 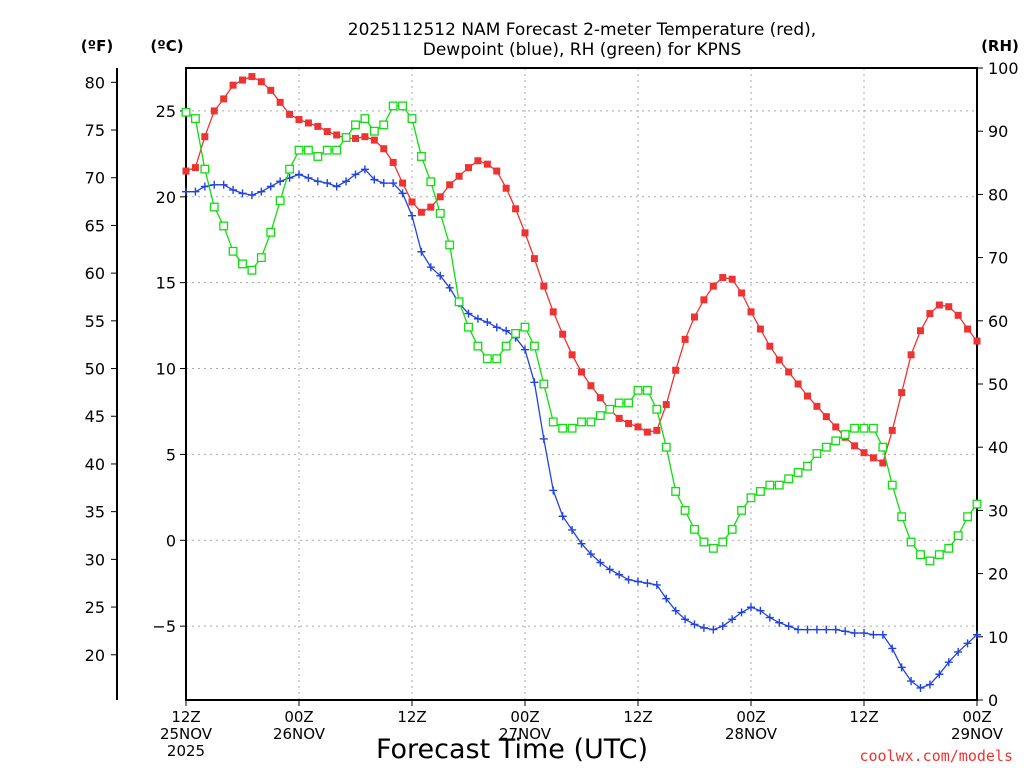 What do you see at coordinates (95, 82) in the screenshot?
I see `fahrenheit-tick-label: 80` at bounding box center [95, 82].